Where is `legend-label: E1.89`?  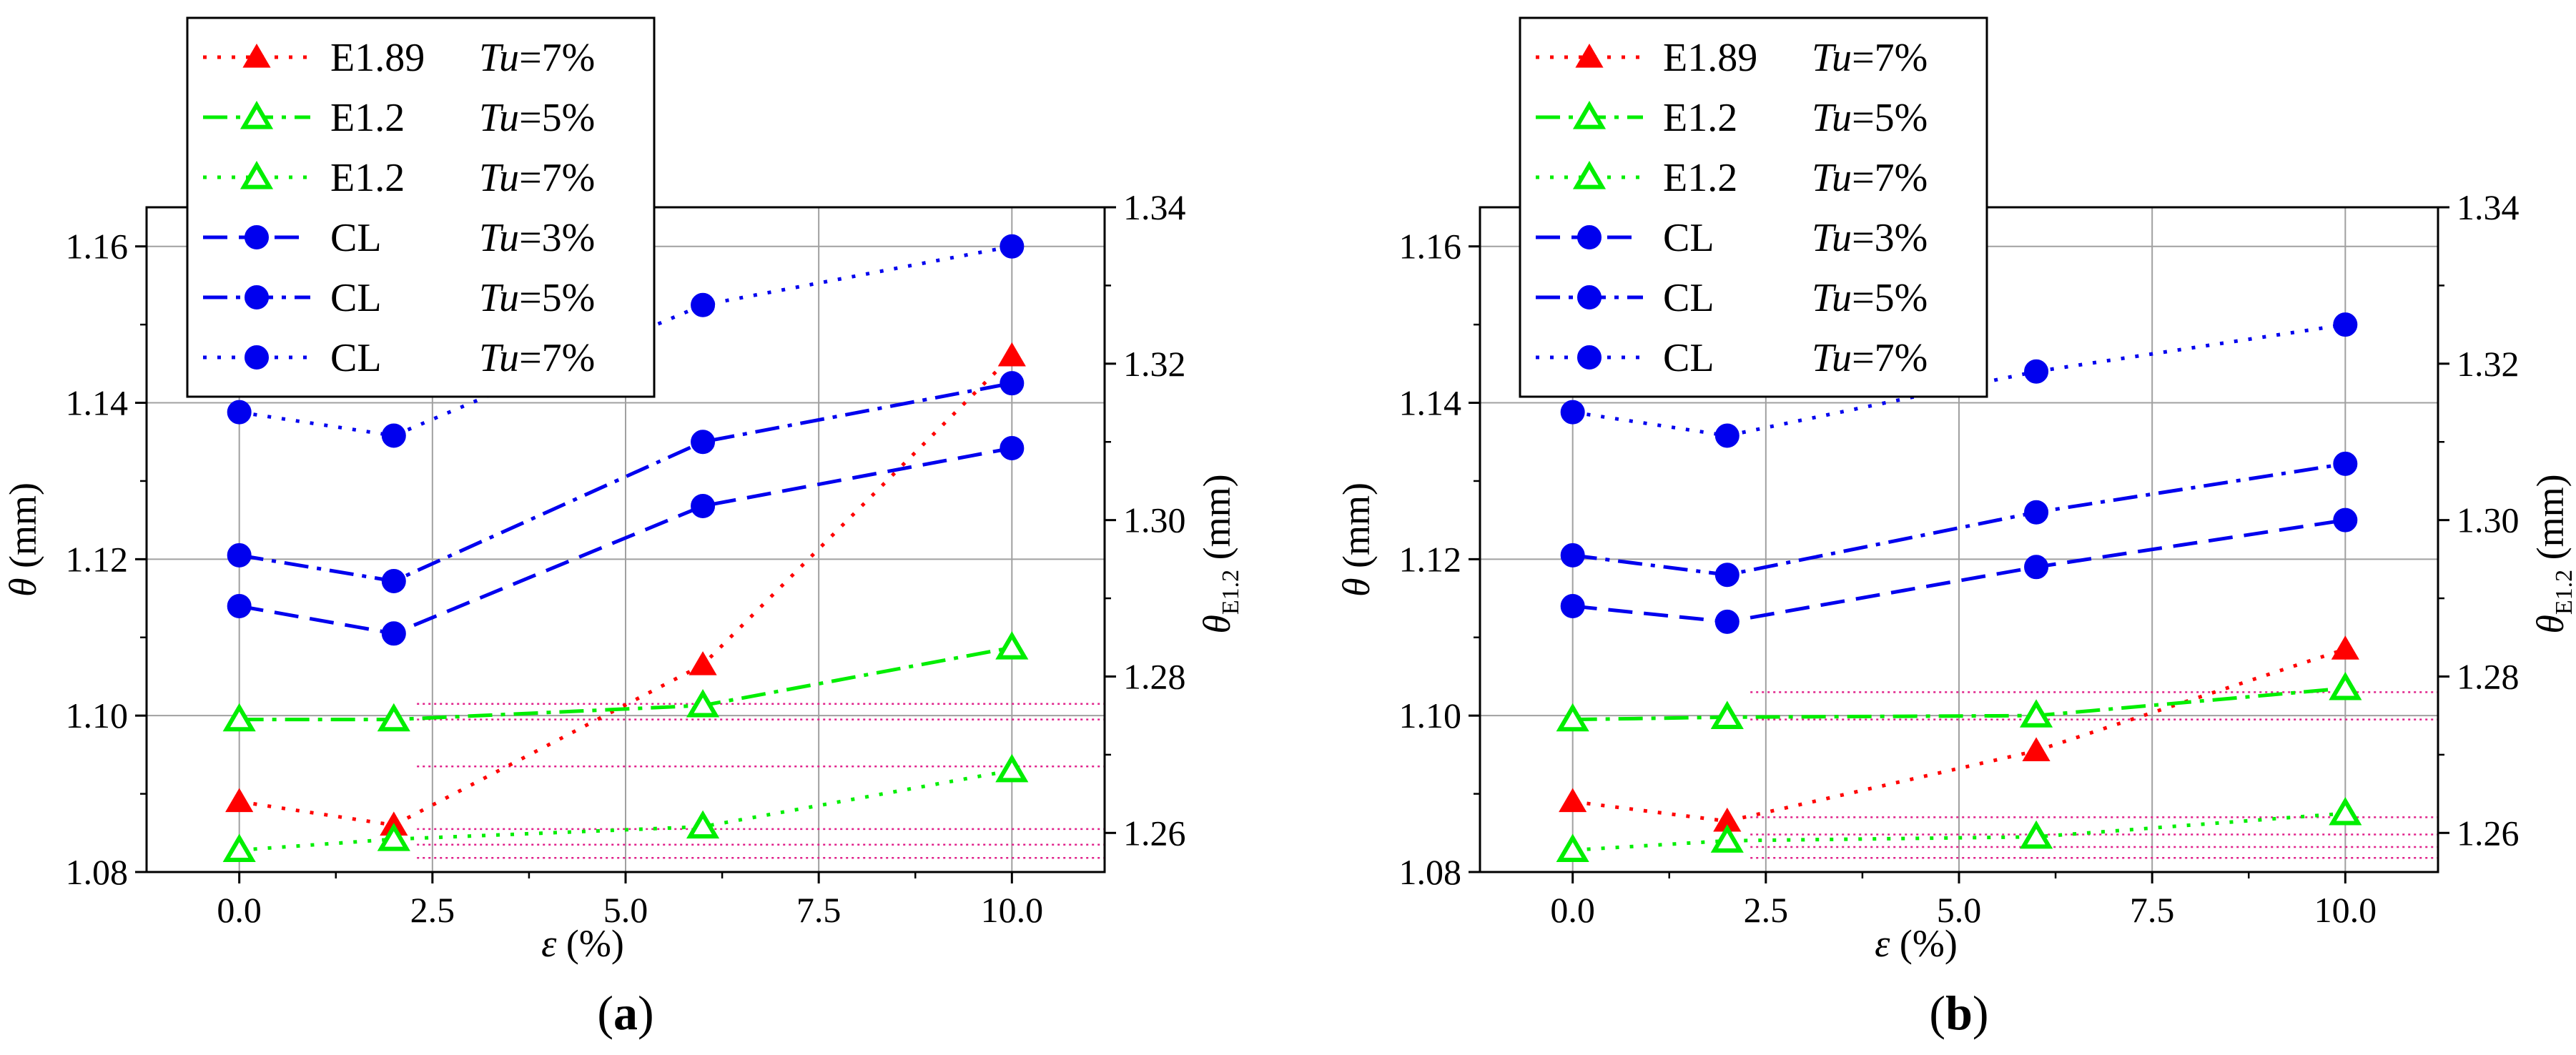
legend-label: E1.89 is located at coordinates (1710, 58).